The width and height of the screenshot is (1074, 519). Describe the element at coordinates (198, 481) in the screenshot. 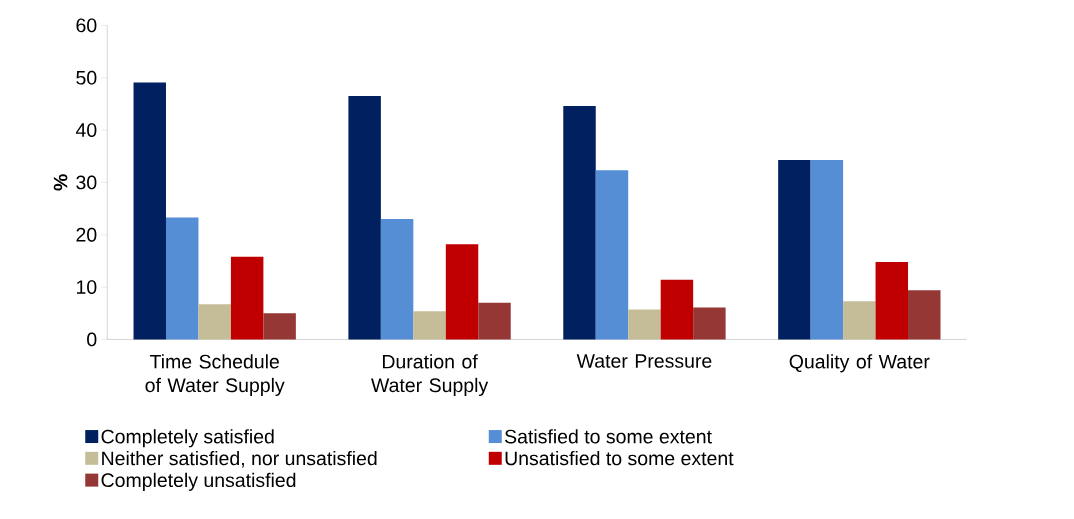

I see `legend-label: Completely unsatisfied` at that location.